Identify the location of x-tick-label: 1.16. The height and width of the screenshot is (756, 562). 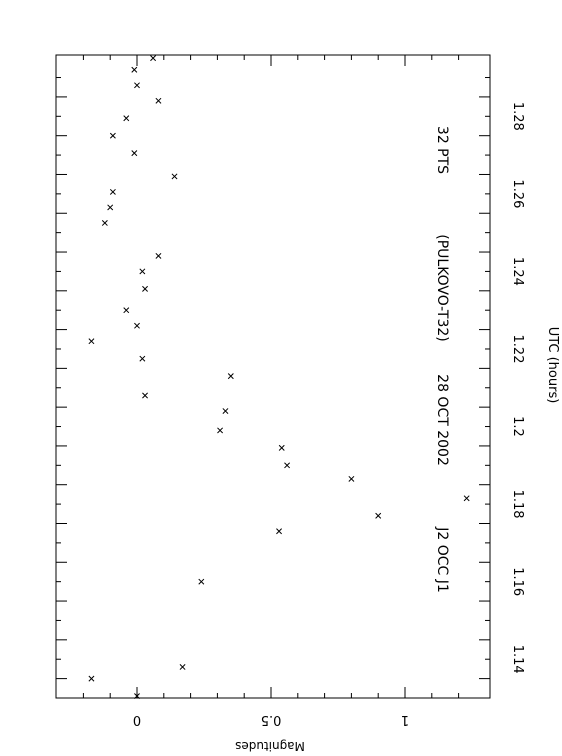
(517, 581).